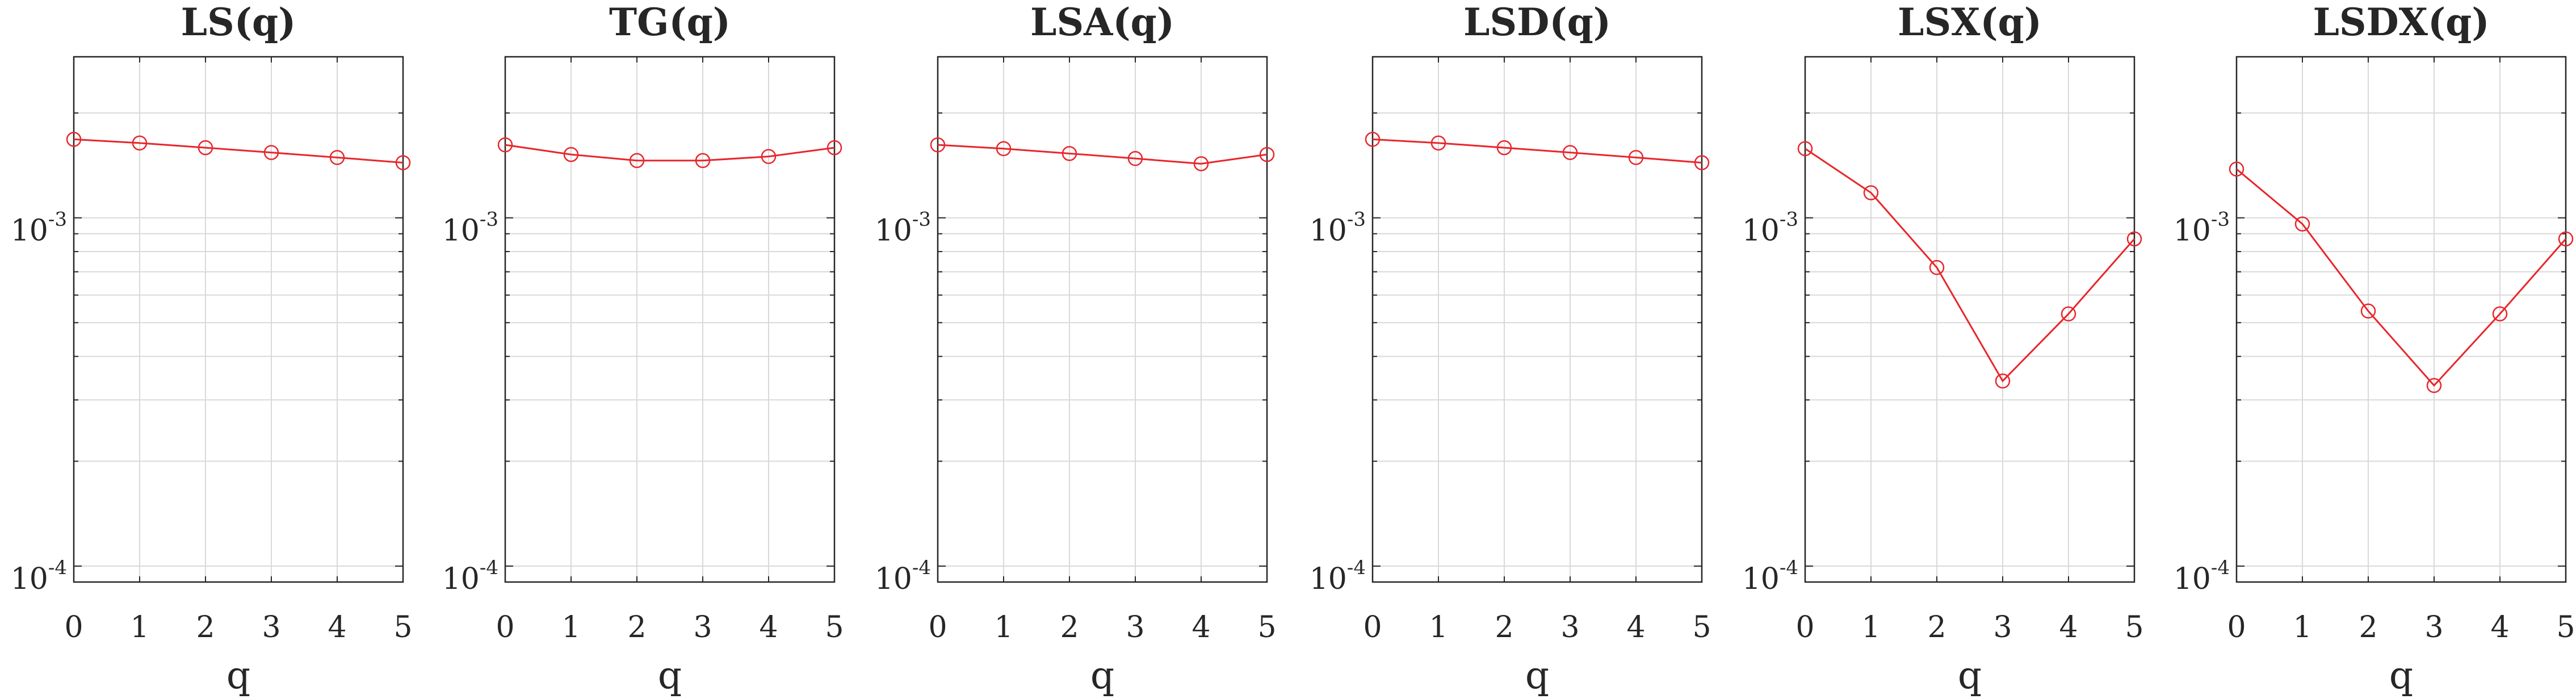  Describe the element at coordinates (239, 22) in the screenshot. I see `panel-title: LS(q)` at that location.